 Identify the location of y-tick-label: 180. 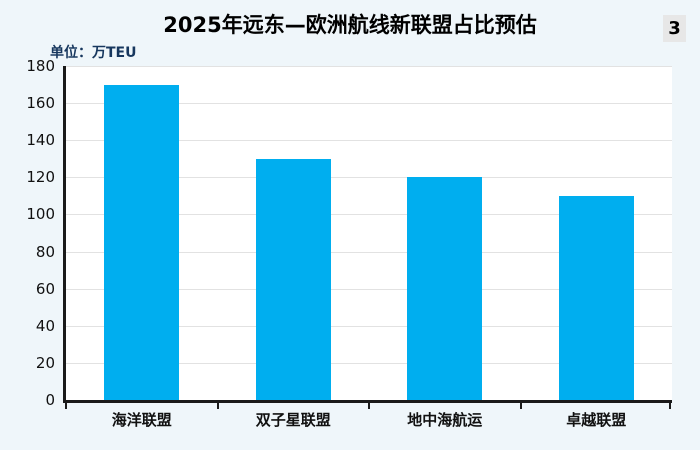
(40, 66).